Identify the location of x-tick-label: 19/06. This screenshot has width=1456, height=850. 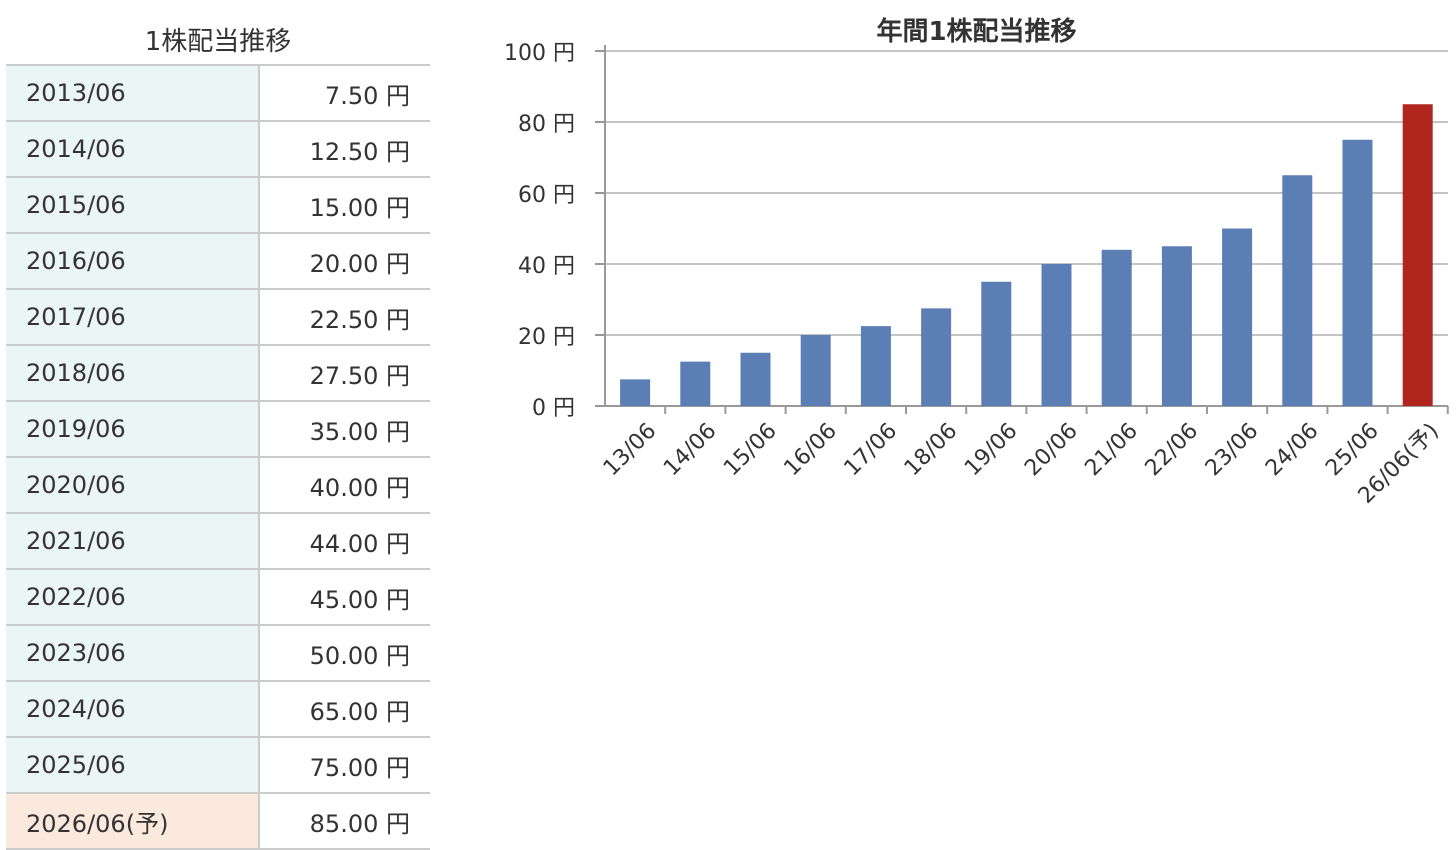
(991, 450).